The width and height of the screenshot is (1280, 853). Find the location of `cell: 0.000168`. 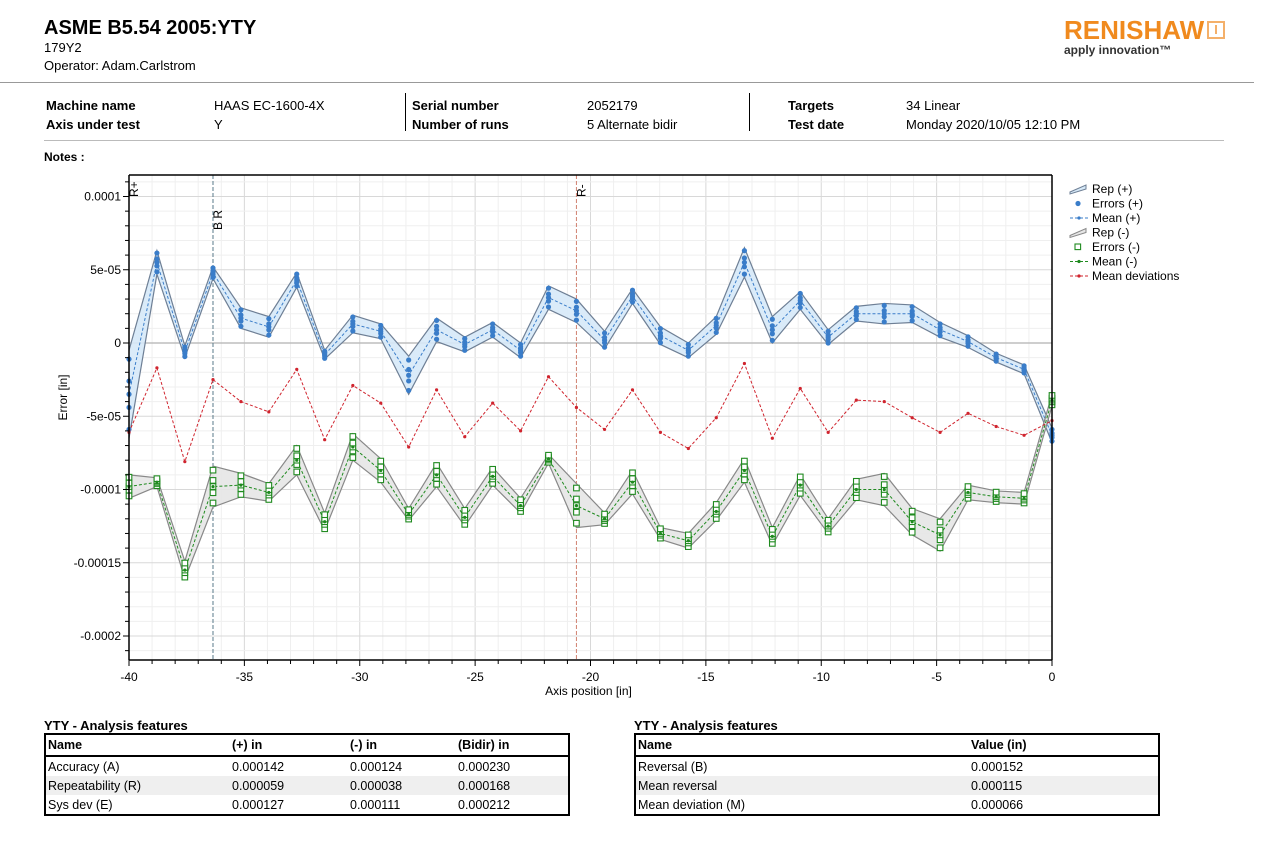

cell: 0.000168 is located at coordinates (512, 785).